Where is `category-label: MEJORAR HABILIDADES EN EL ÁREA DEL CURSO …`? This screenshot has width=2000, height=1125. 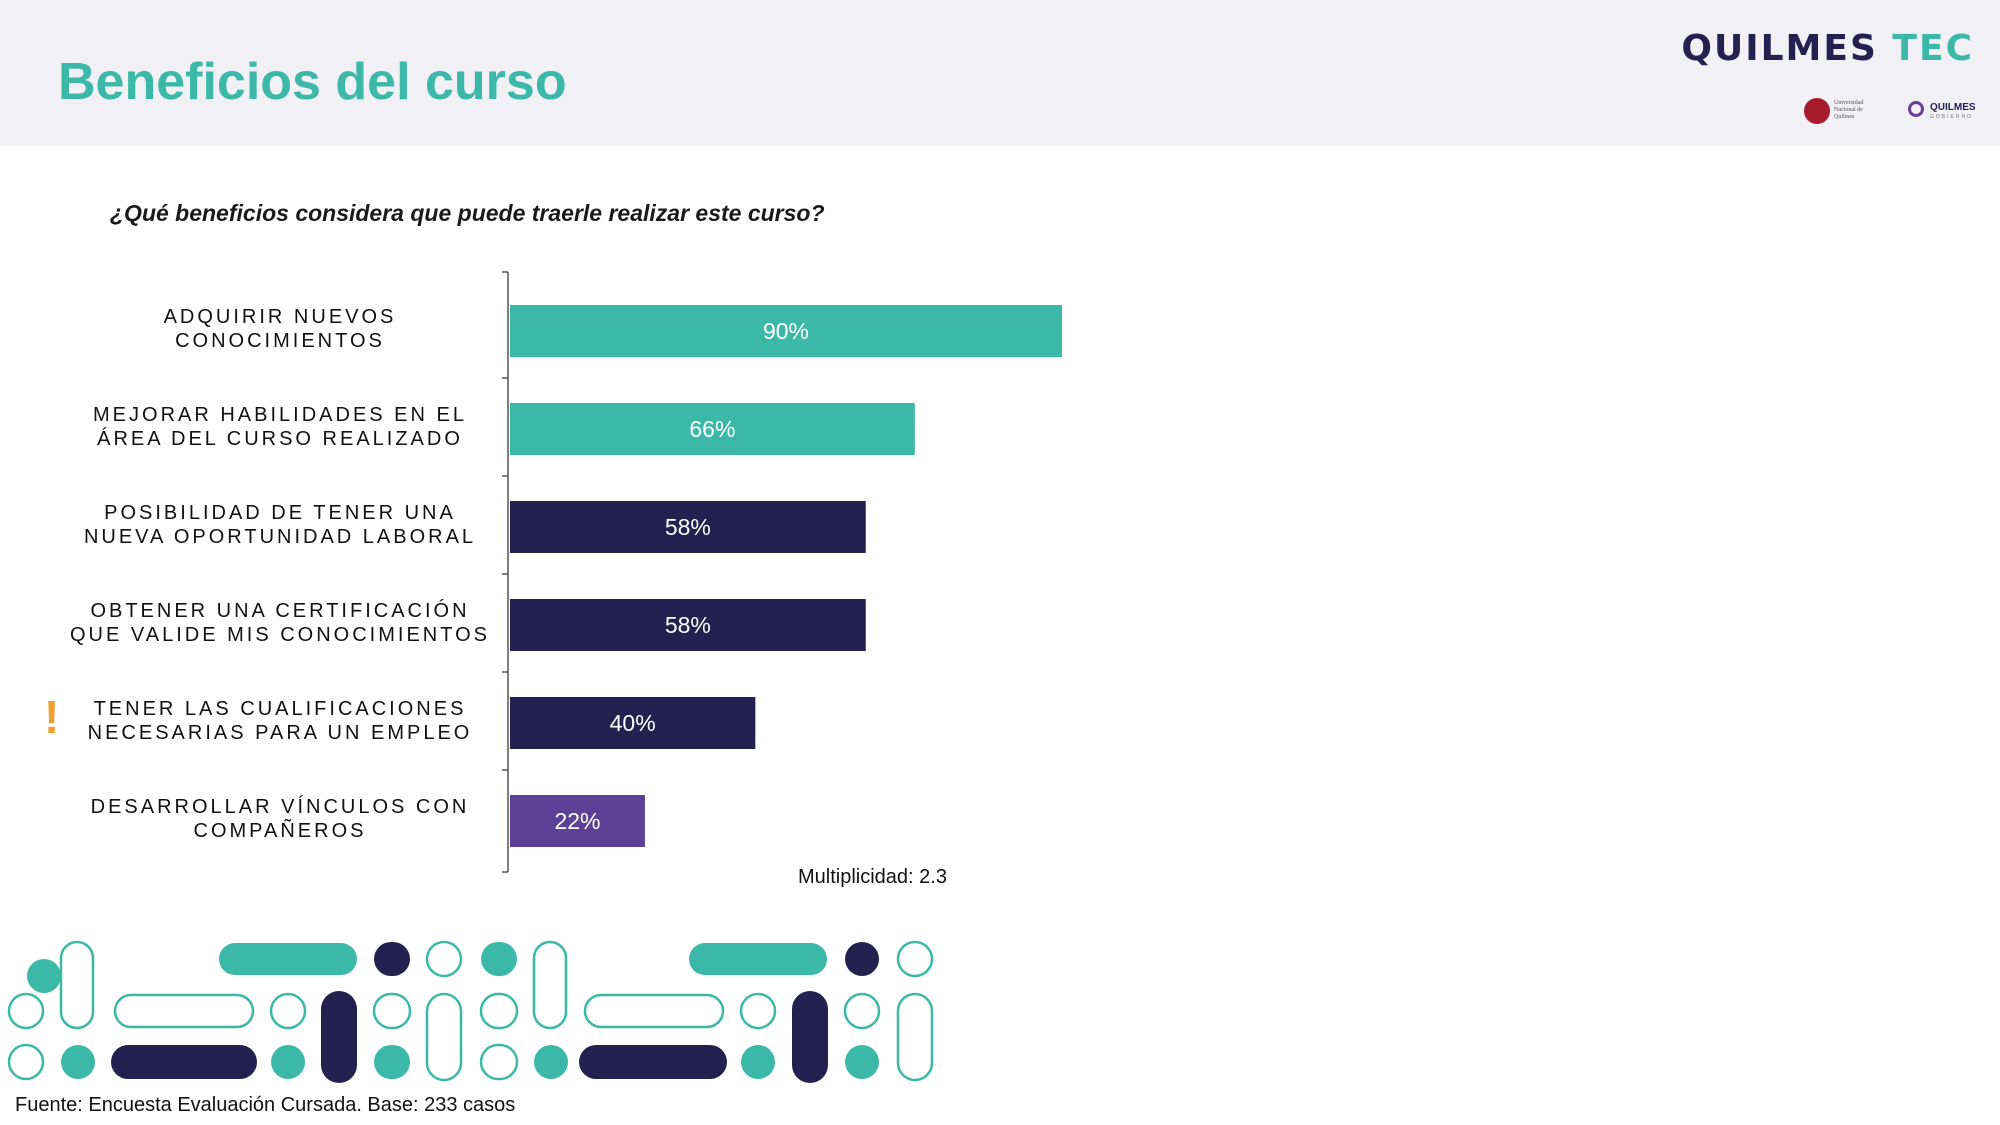 category-label: MEJORAR HABILIDADES EN EL ÁREA DEL CURSO … is located at coordinates (280, 427).